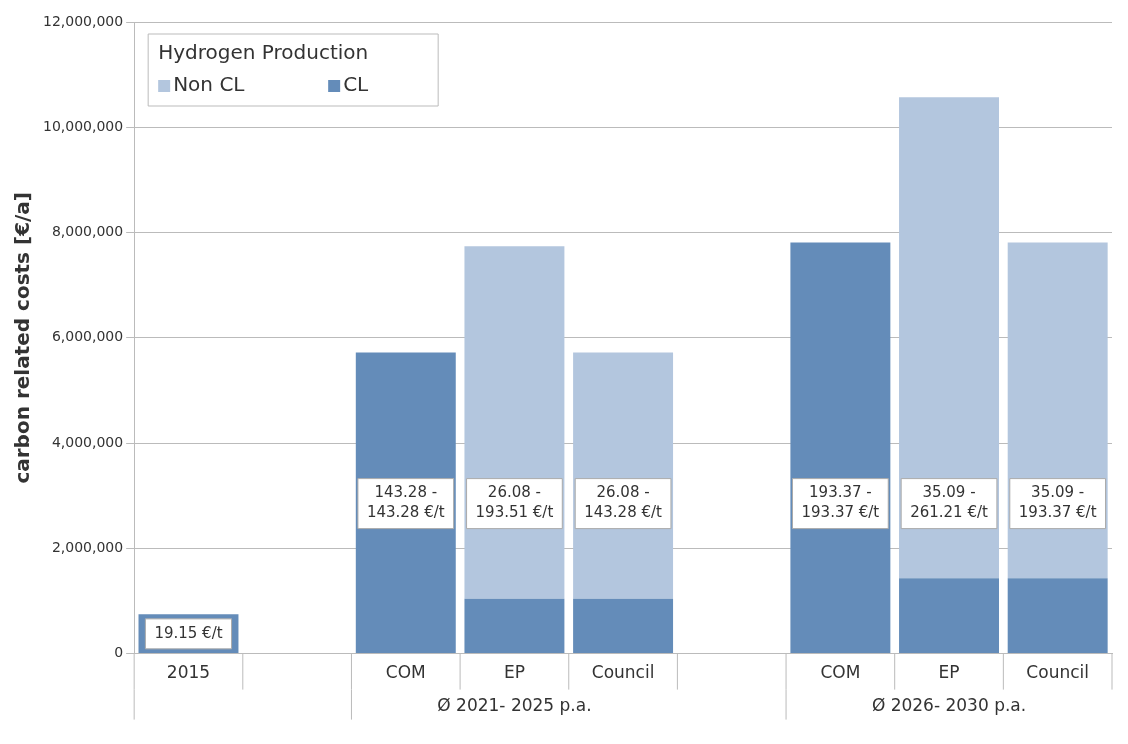 Image resolution: width=1128 pixels, height=744 pixels. I want to click on y-tick-label: 0, so click(119, 652).